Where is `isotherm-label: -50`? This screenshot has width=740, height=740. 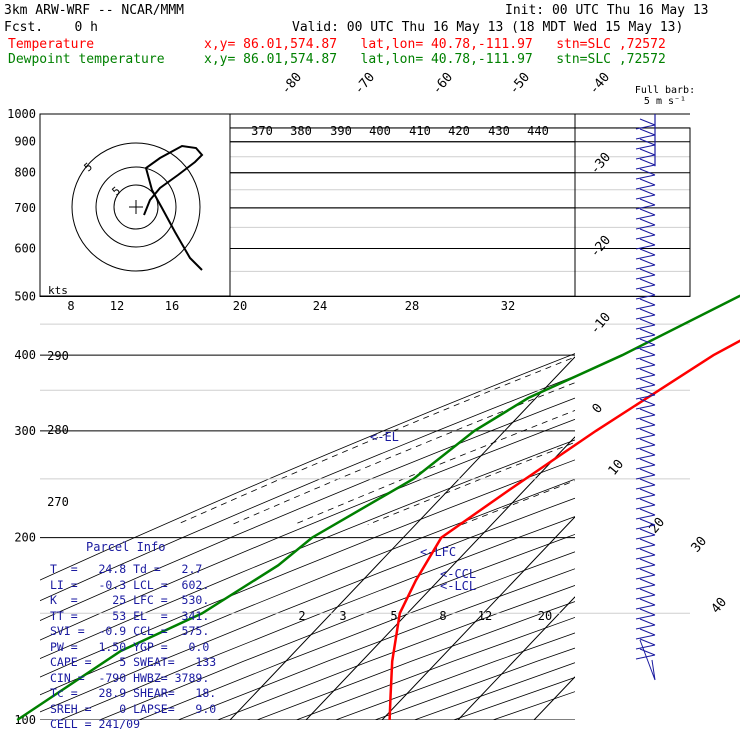 isotherm-label: -50 is located at coordinates (520, 84).